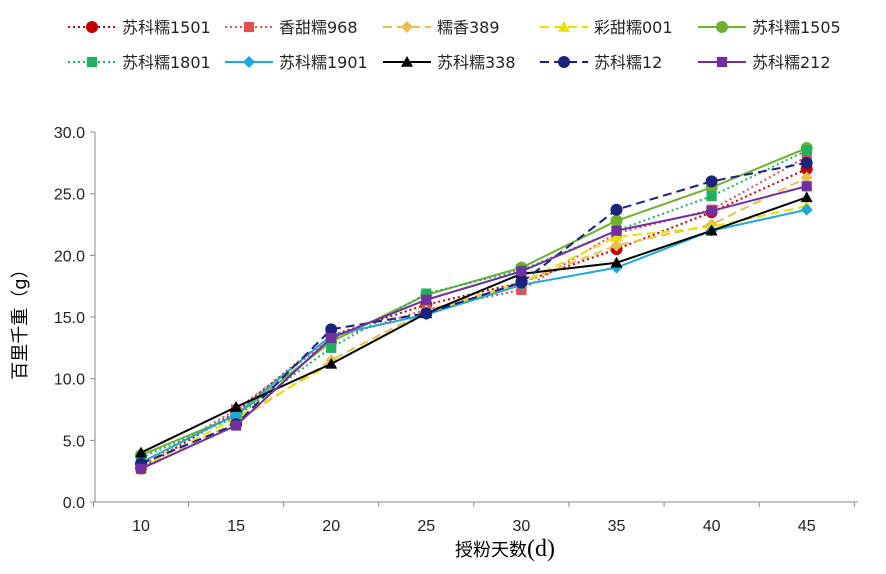 This screenshot has height=574, width=886. Describe the element at coordinates (796, 27) in the screenshot. I see `legend-label: 苏科糯1505` at that location.